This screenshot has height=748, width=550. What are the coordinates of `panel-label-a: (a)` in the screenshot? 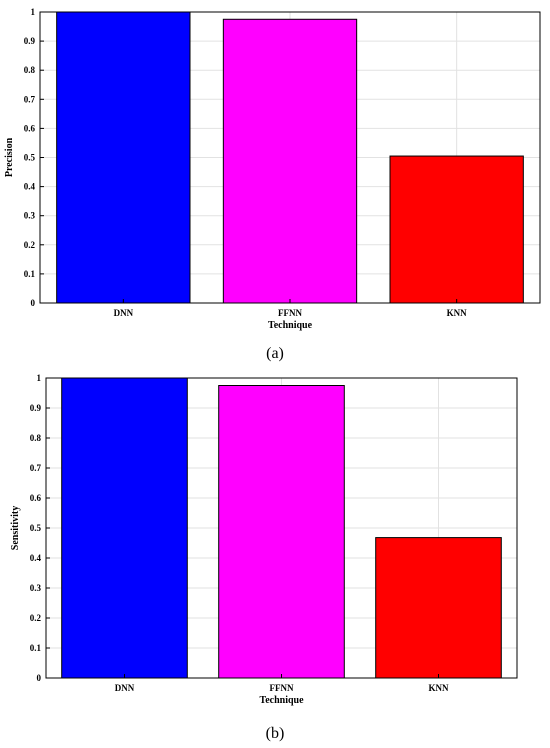 It's located at (275, 353).